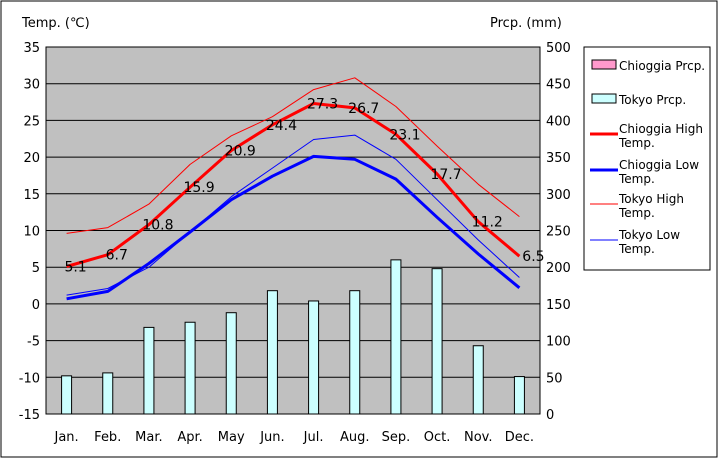 The width and height of the screenshot is (720, 464). Describe the element at coordinates (55, 23) in the screenshot. I see `left-axis-title: Temp. (℃)` at that location.